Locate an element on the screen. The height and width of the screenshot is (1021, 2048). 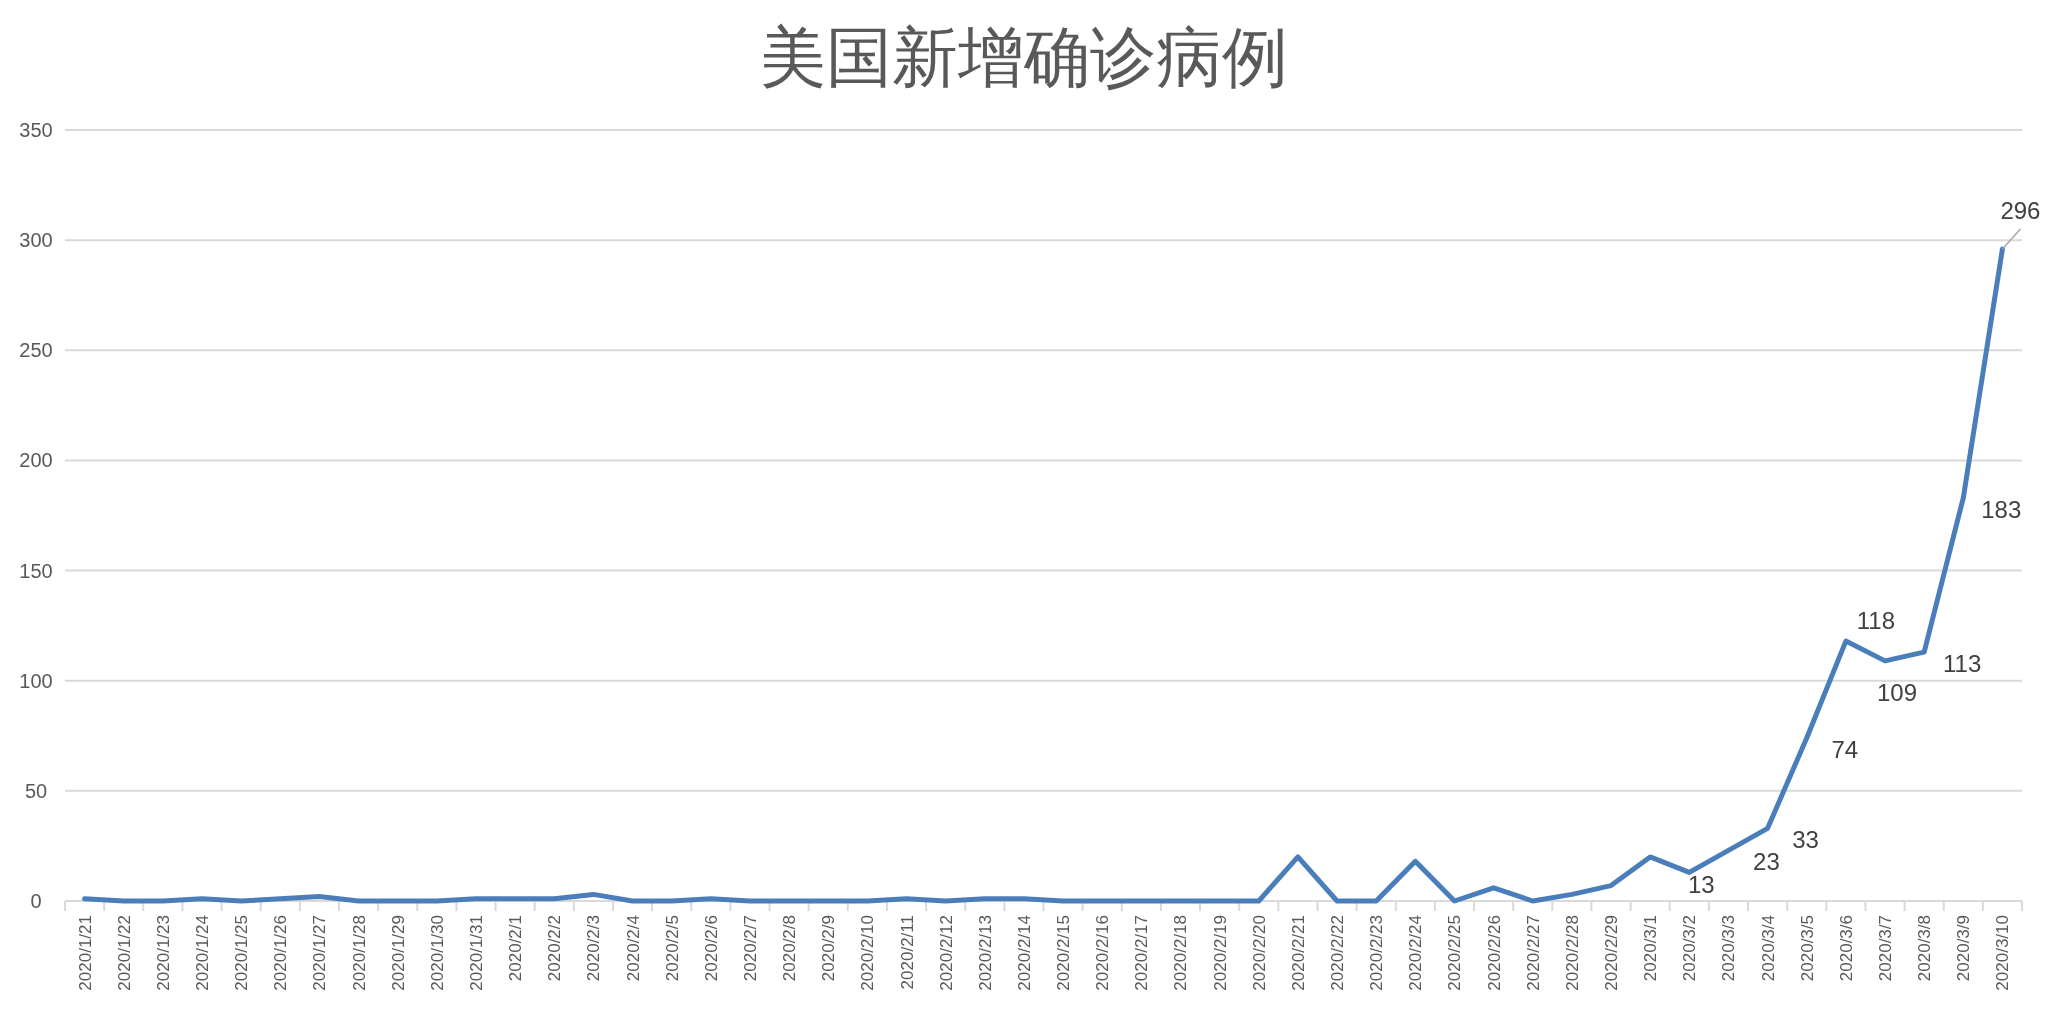
x-tick-label: 2020/2/22 is located at coordinates (1338, 953).